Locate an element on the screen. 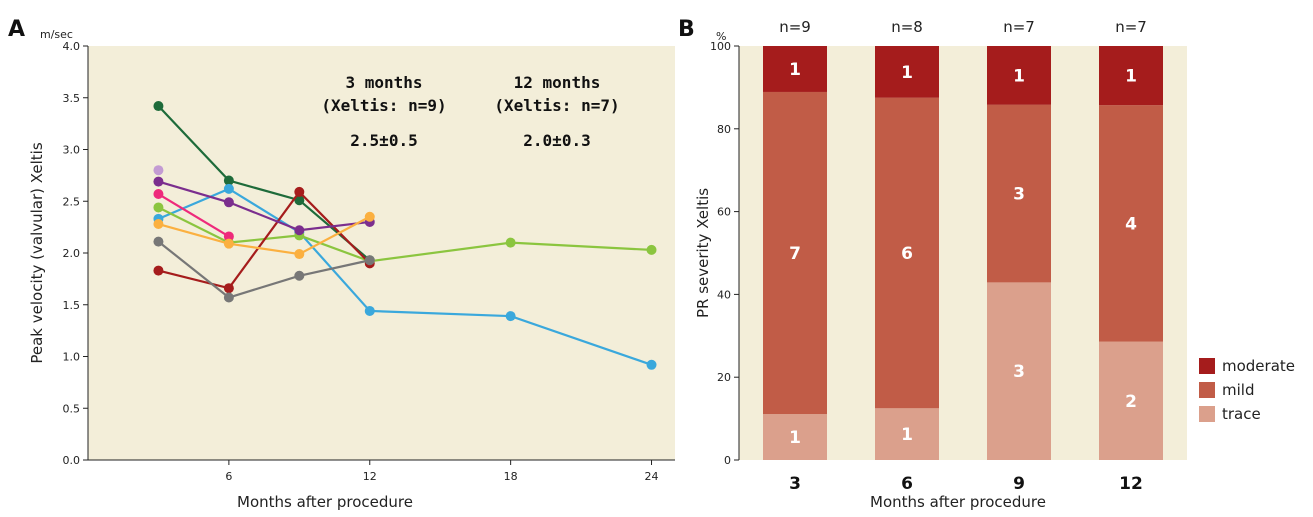  bar-segment-label: 2 is located at coordinates (1131, 402).